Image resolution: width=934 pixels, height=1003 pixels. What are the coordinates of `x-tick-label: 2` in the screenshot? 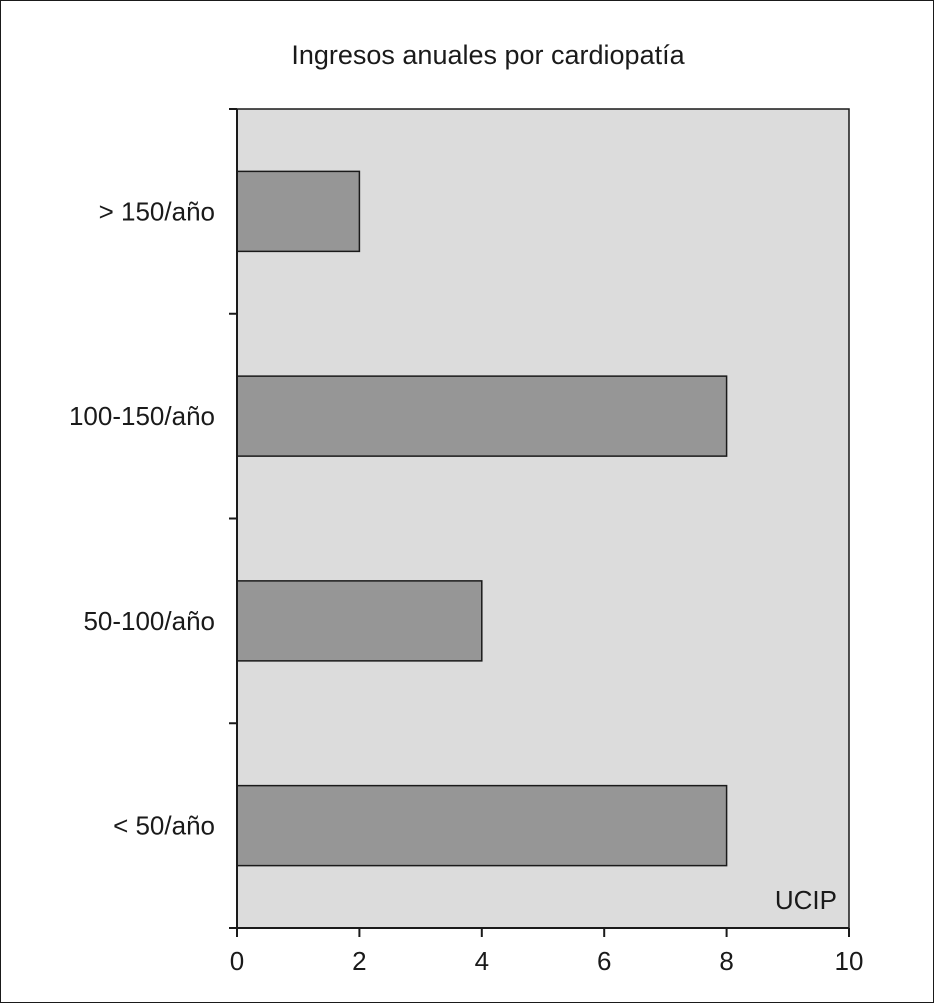 It's located at (359, 961).